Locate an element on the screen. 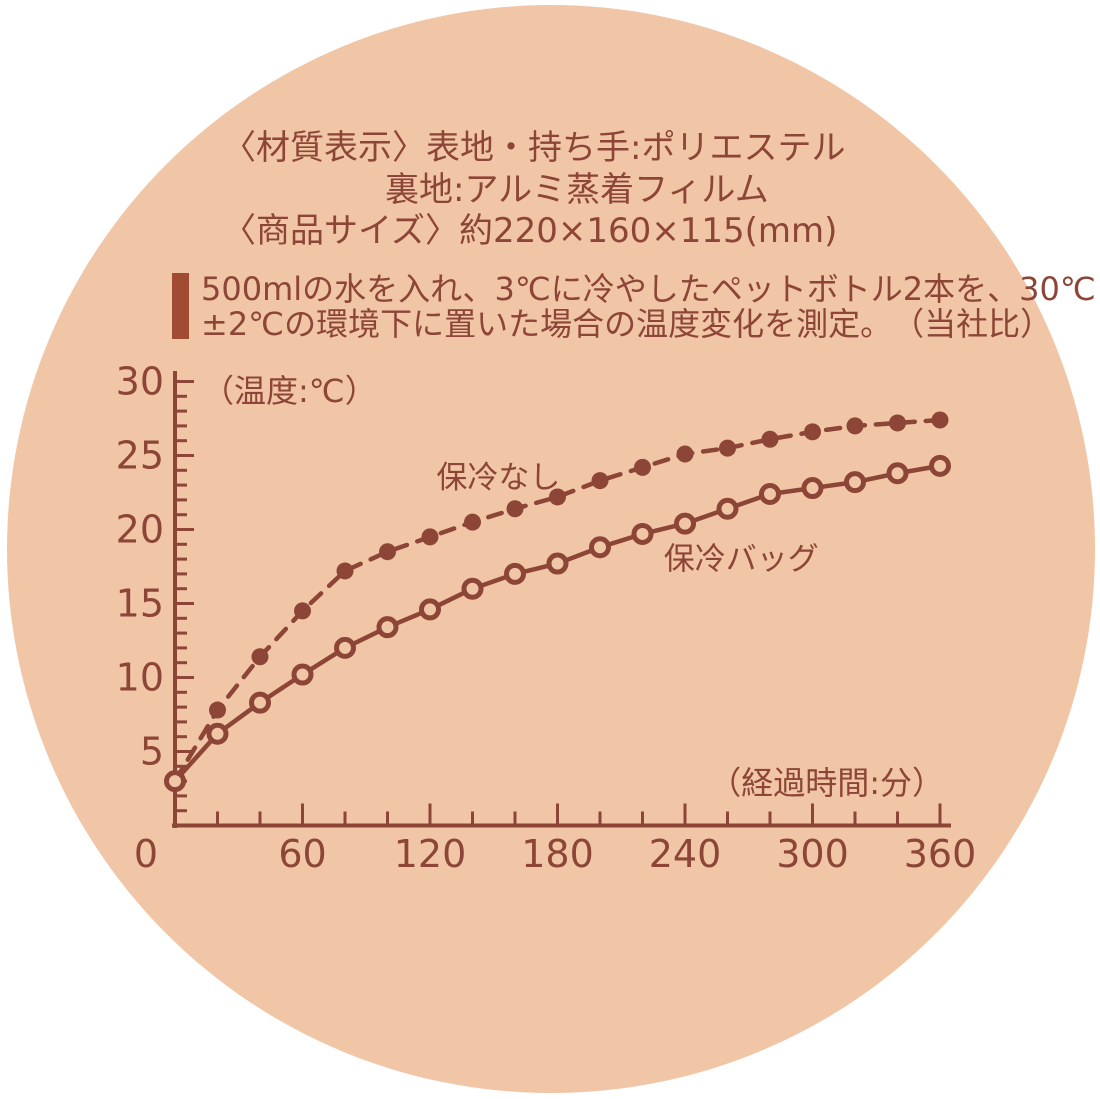 This screenshot has width=1100, height=1099. material-line-1: 〈材質表示〉表地・持ち手:ポリエステル is located at coordinates (534, 148).